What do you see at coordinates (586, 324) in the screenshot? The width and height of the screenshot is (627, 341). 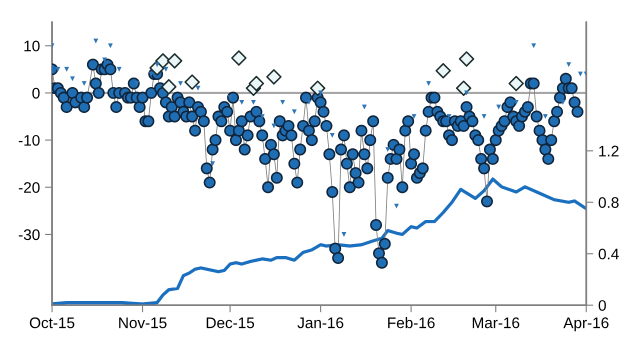 I see `x-tick-label: Apr-16` at bounding box center [586, 324].